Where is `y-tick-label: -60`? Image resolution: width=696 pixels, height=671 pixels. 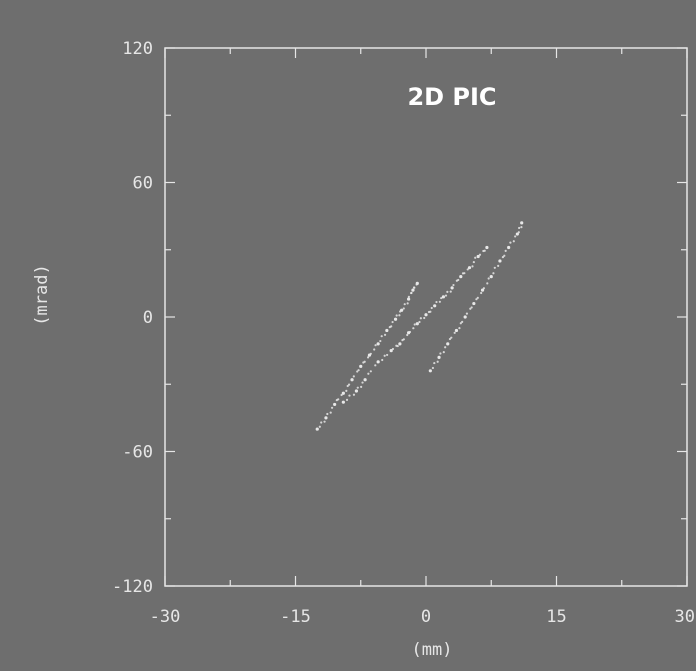
y-tick-label: -60 is located at coordinates (137, 453).